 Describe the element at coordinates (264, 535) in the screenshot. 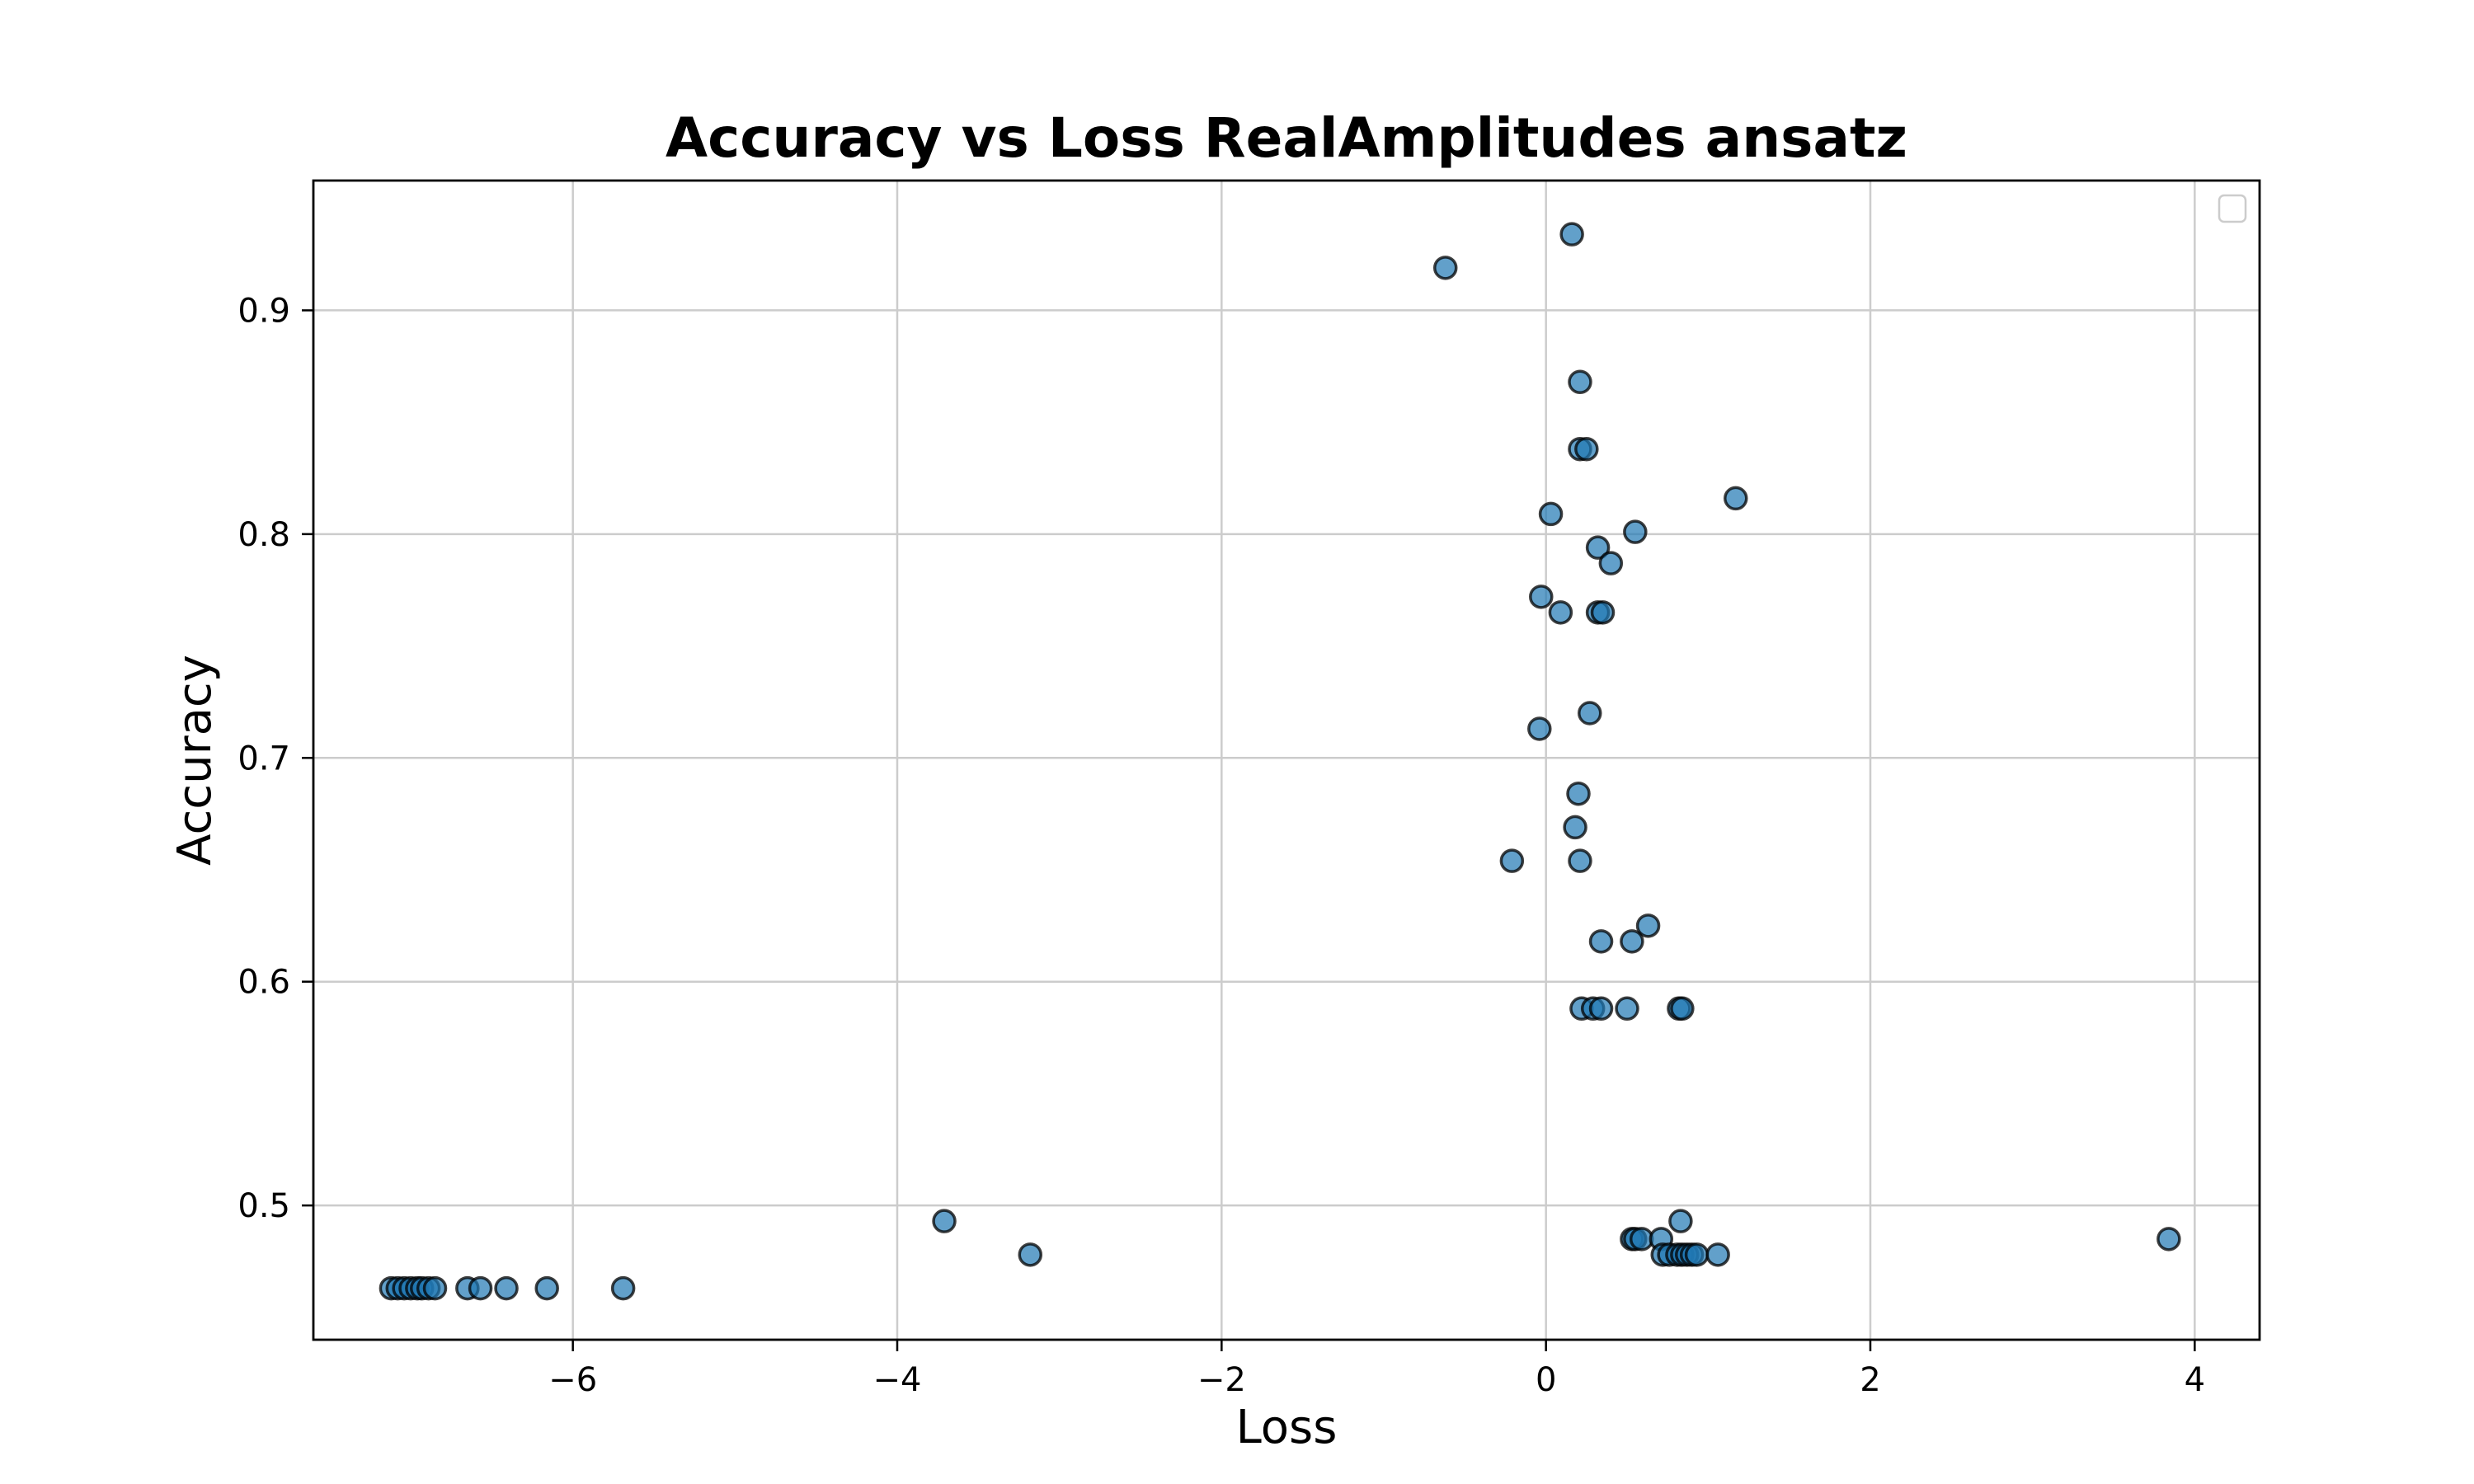

I see `y-tick-label: 0.8` at that location.